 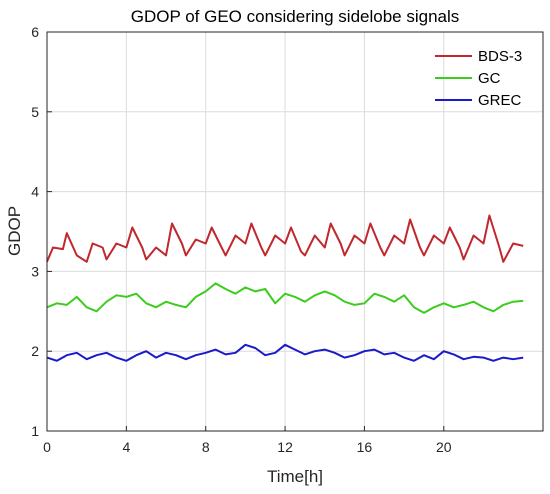 I want to click on x-tick-label: 12, so click(x=285, y=447).